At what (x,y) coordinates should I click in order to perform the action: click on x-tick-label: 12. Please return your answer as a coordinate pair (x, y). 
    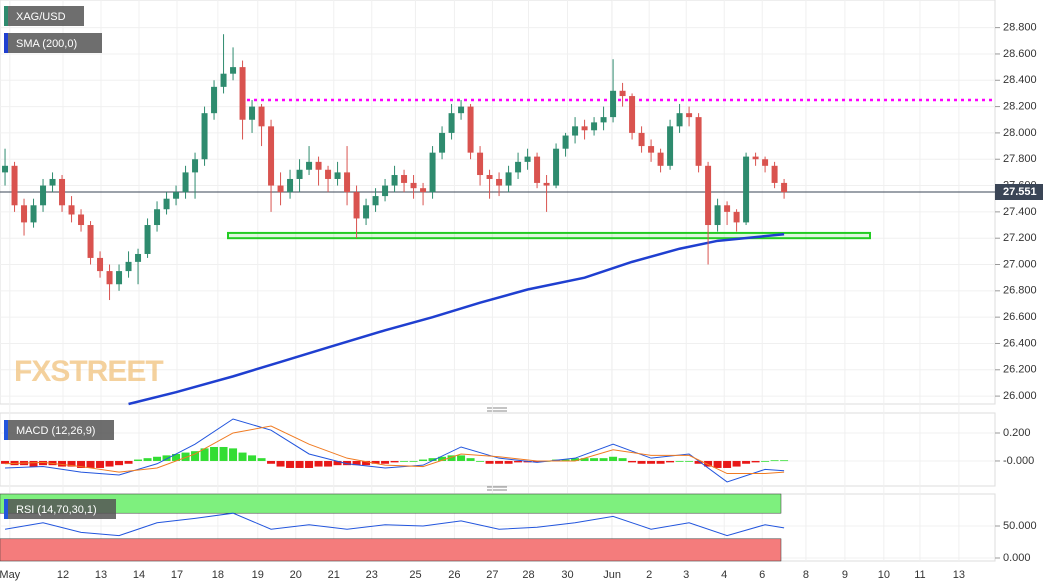
    Looking at the image, I should click on (63, 575).